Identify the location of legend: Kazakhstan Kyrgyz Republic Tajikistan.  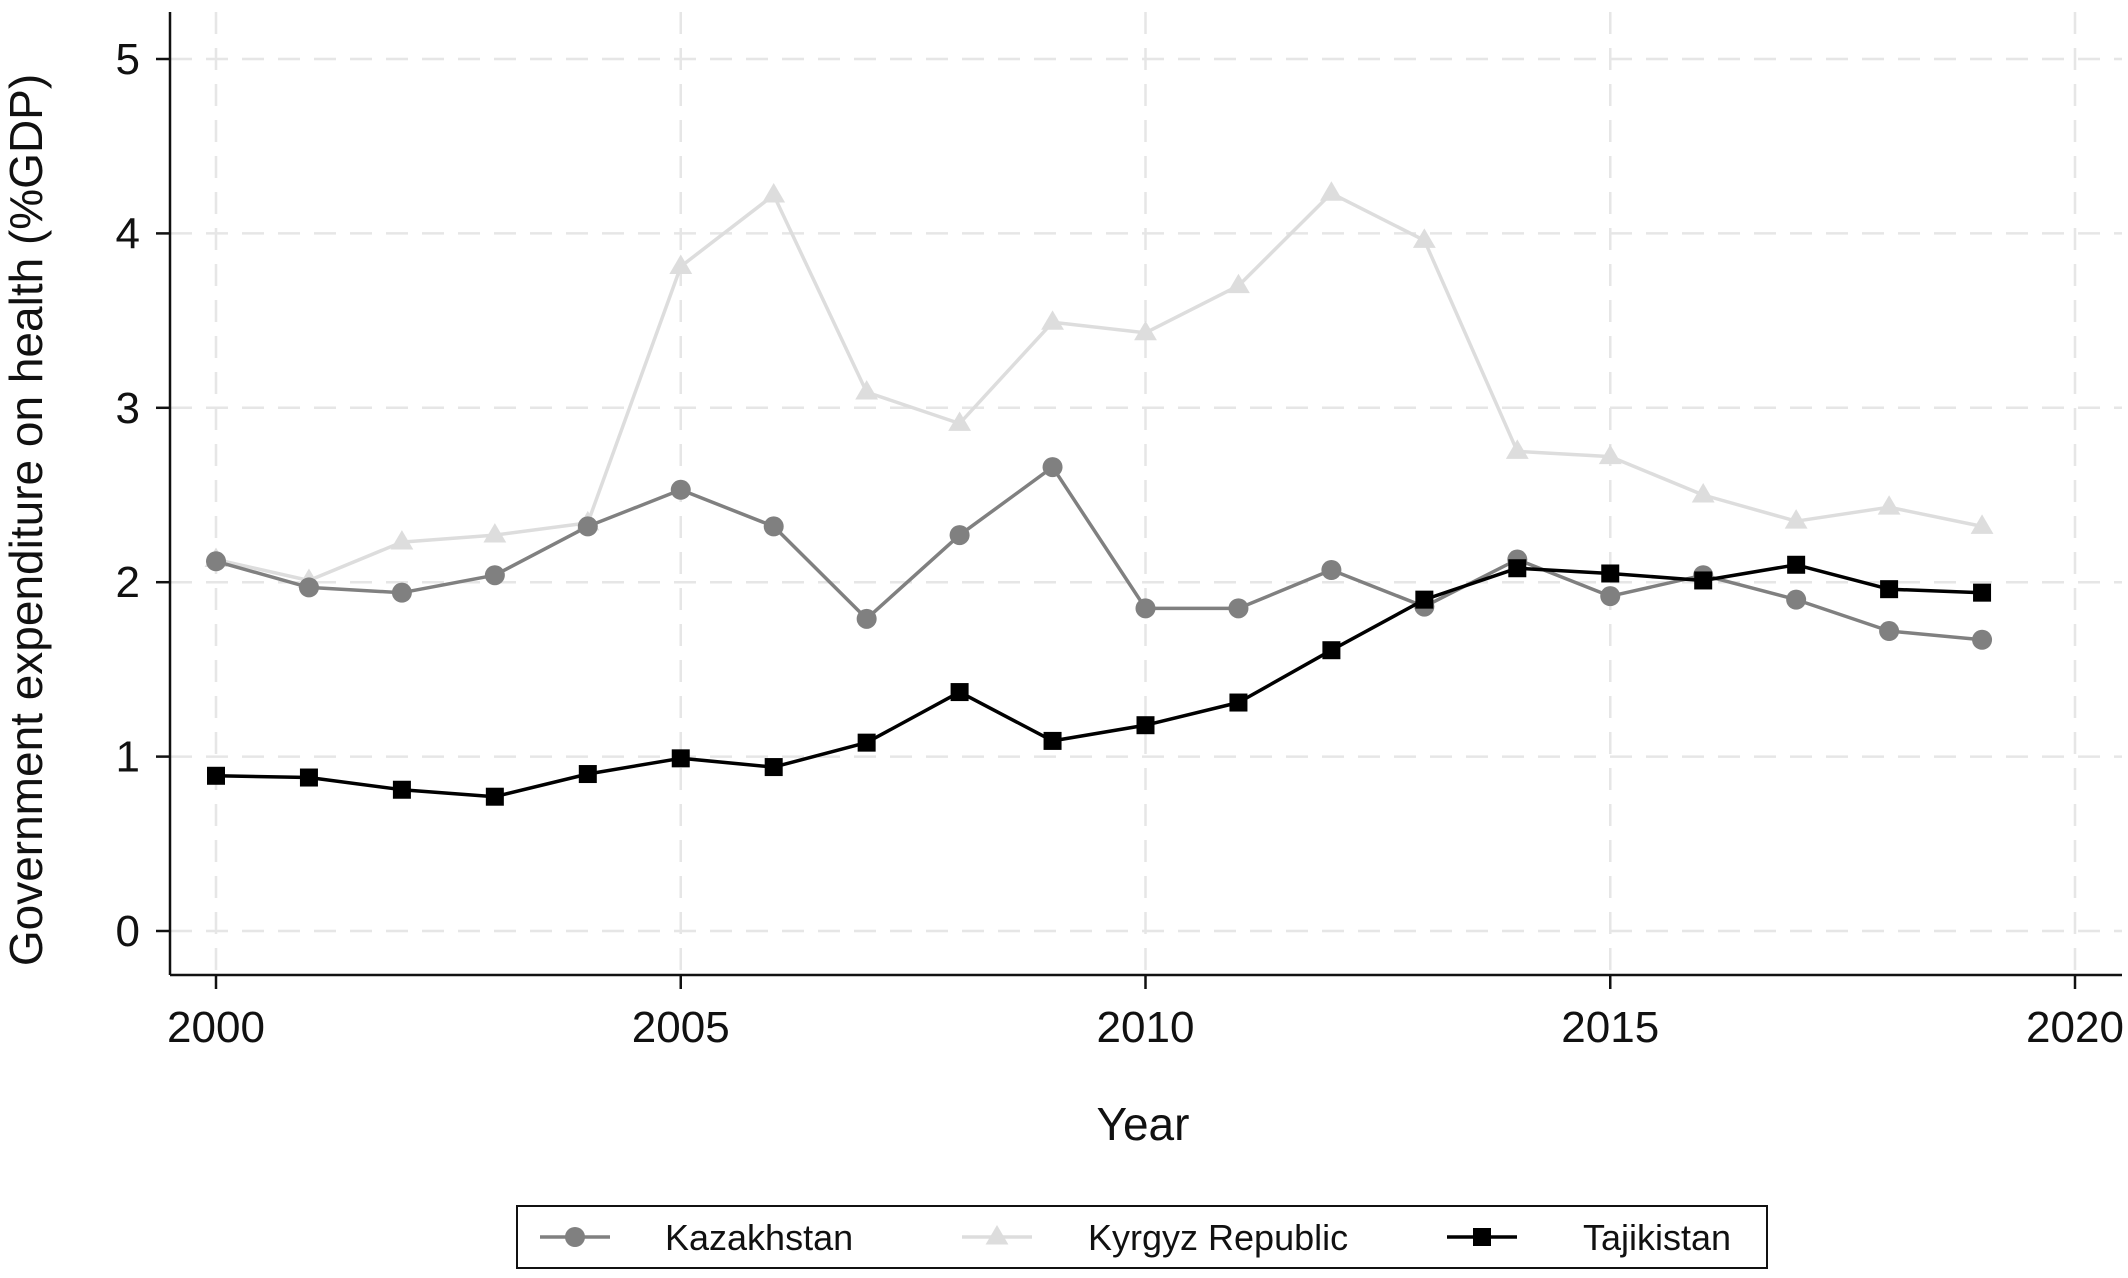
(1142, 1237).